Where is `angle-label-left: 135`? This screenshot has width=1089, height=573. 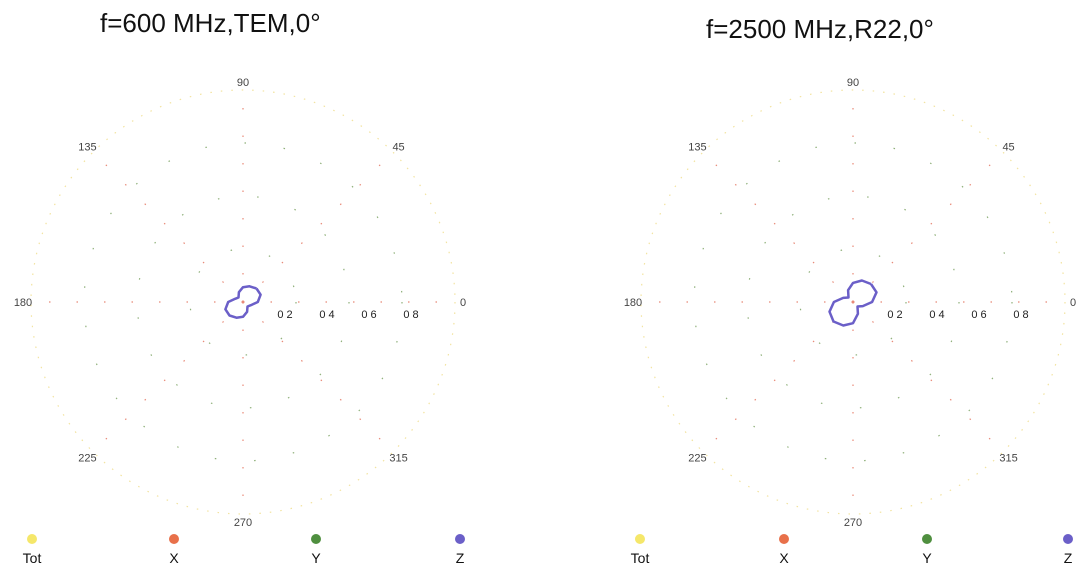
angle-label-left: 135 is located at coordinates (87, 147).